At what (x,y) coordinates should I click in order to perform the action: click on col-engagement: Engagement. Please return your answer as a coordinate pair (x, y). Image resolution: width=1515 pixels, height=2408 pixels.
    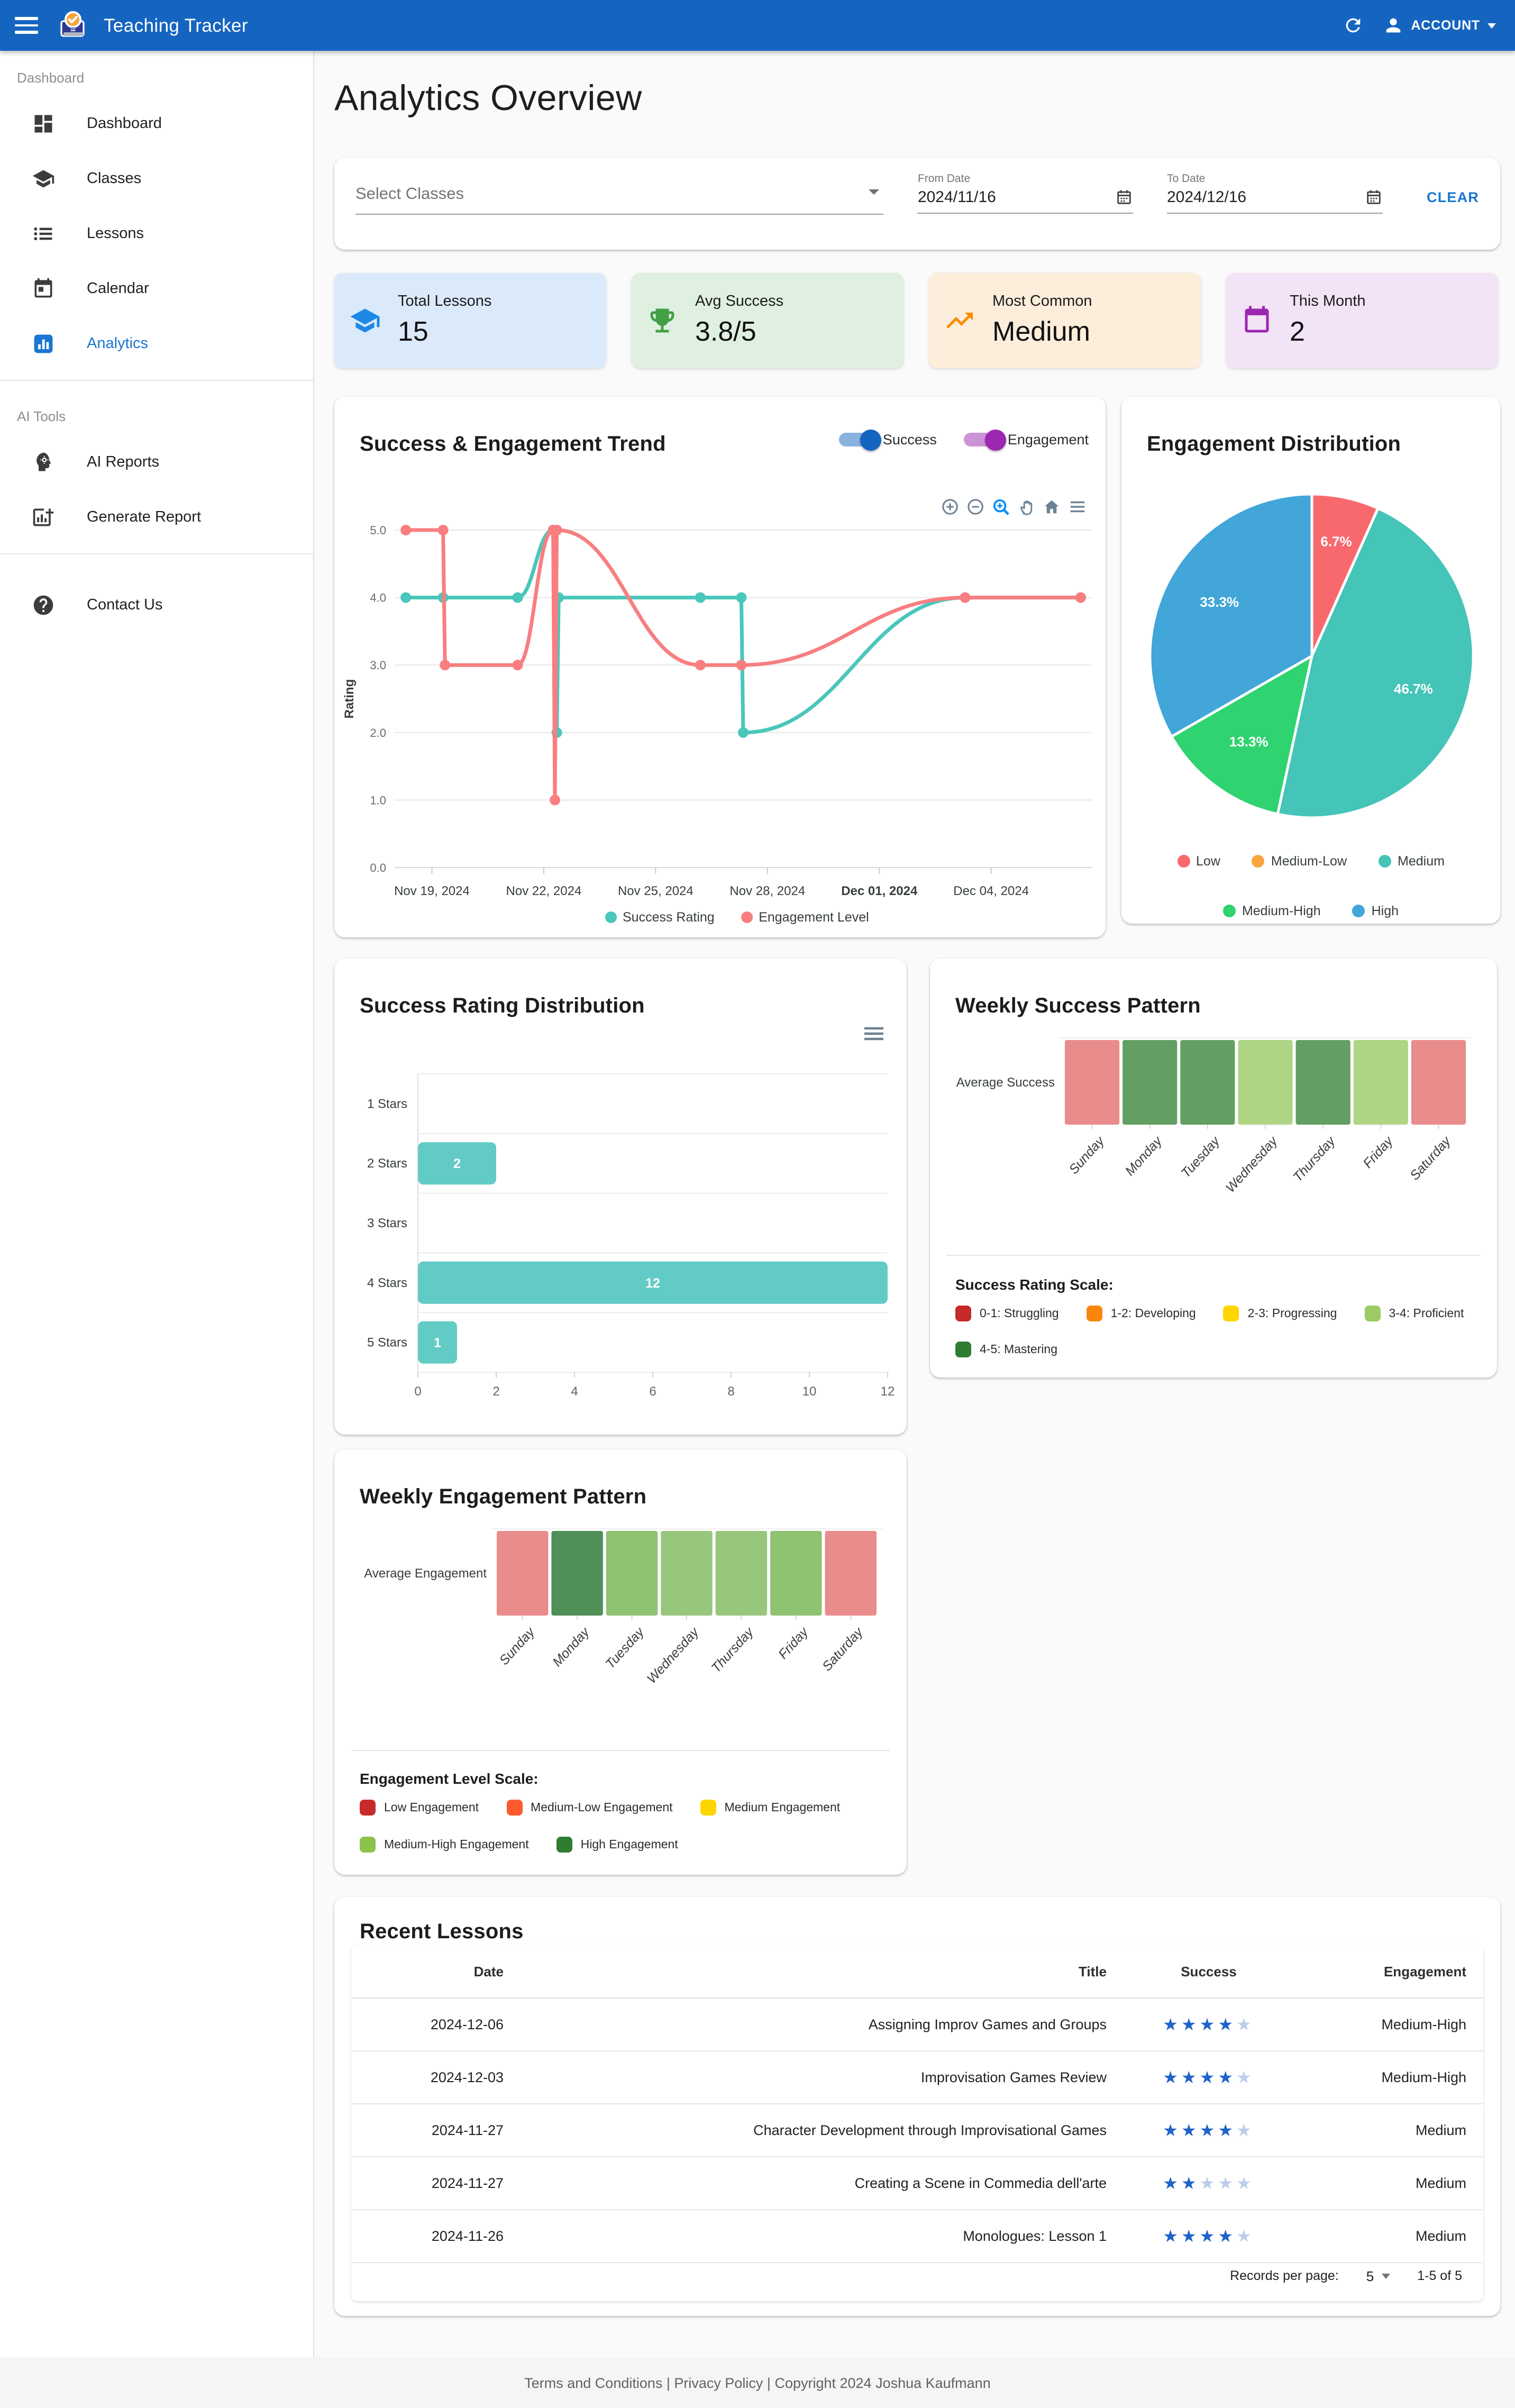
    Looking at the image, I should click on (1388, 1972).